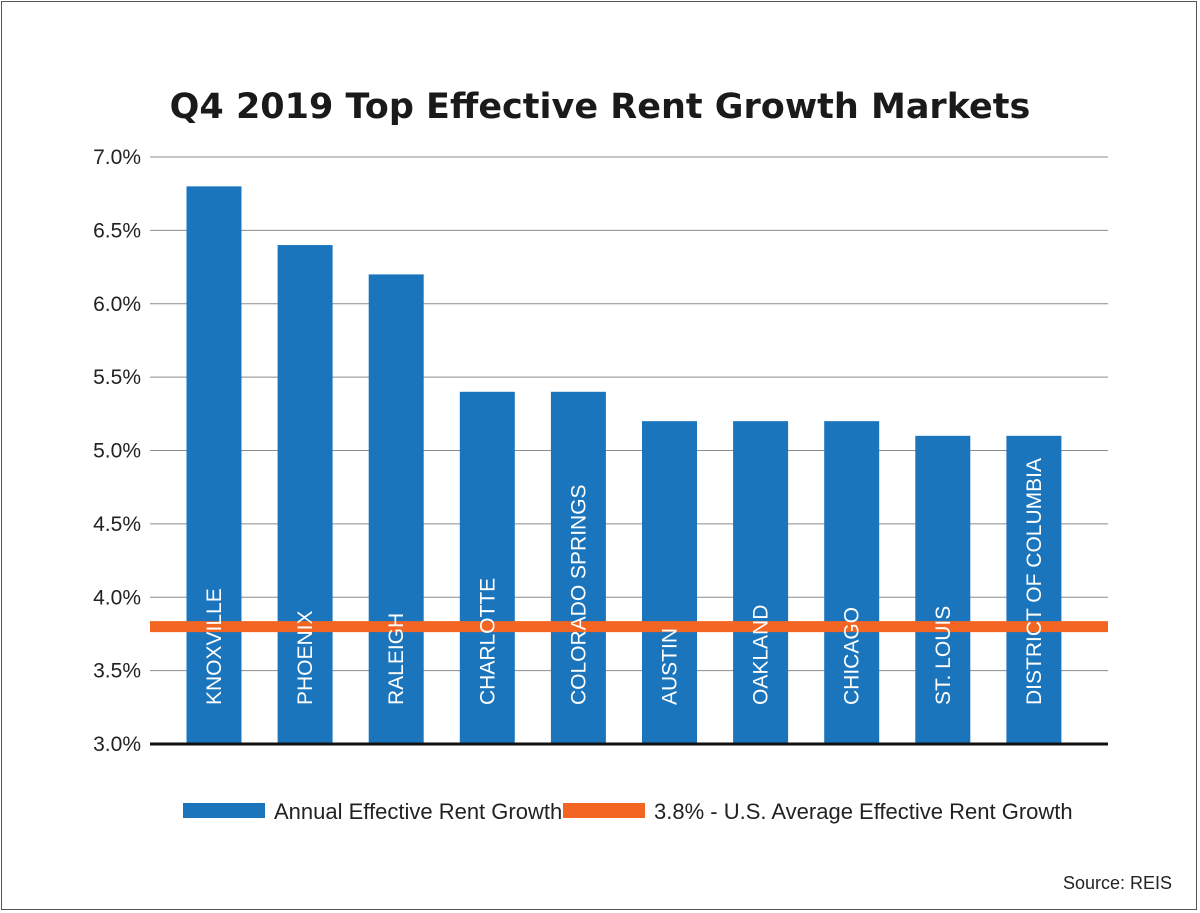 This screenshot has height=913, width=1200. What do you see at coordinates (224, 810) in the screenshot?
I see `legend-swatch-bars` at bounding box center [224, 810].